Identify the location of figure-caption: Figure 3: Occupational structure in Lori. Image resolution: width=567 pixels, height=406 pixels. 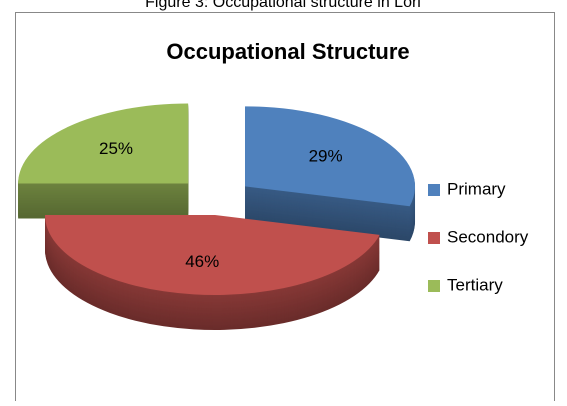
(283, 5).